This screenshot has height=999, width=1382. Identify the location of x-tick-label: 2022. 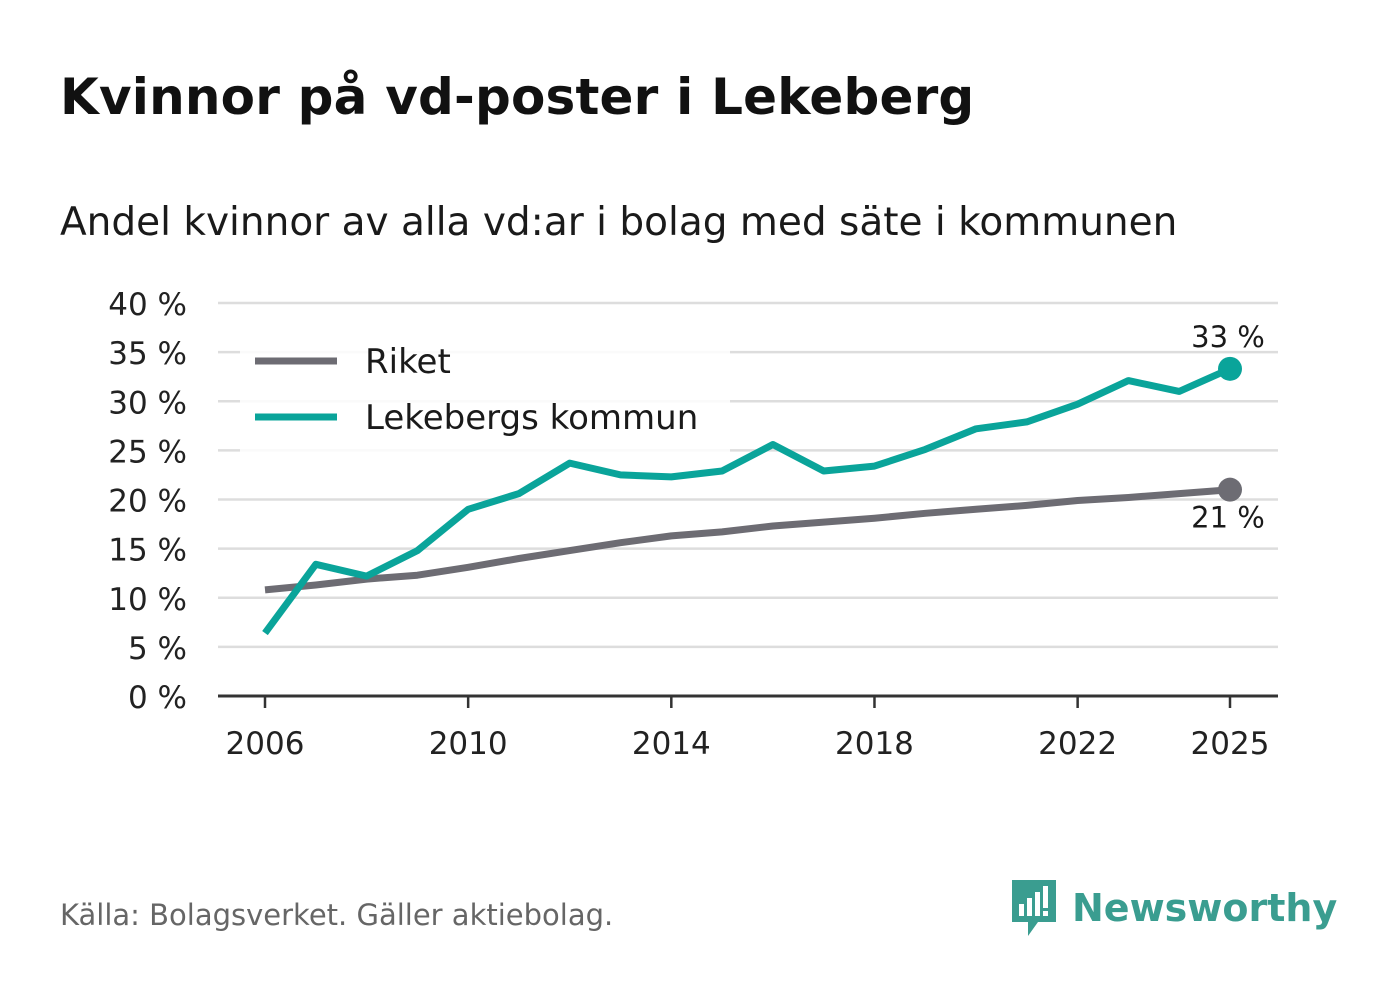
(1077, 744).